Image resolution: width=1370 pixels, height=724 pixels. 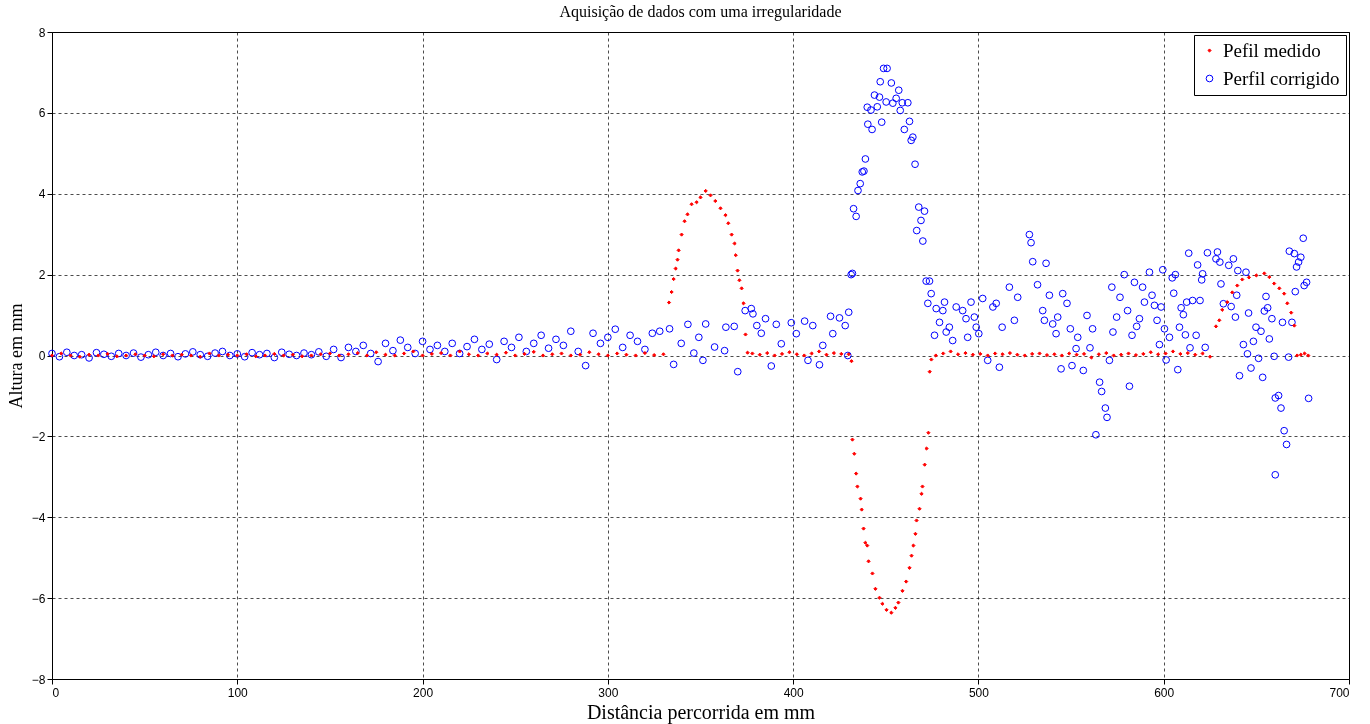 I want to click on y-tick-label: 4, so click(x=42, y=194).